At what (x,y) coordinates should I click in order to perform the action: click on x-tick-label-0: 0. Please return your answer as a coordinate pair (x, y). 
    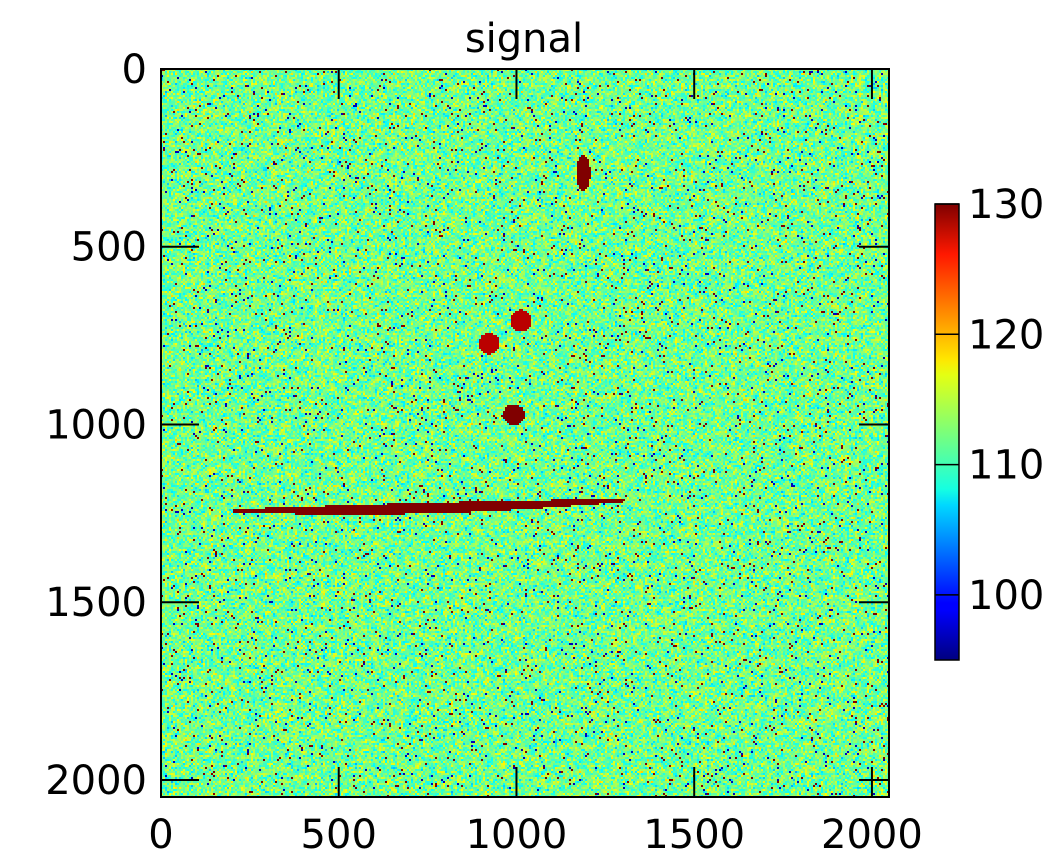
    Looking at the image, I should click on (160, 834).